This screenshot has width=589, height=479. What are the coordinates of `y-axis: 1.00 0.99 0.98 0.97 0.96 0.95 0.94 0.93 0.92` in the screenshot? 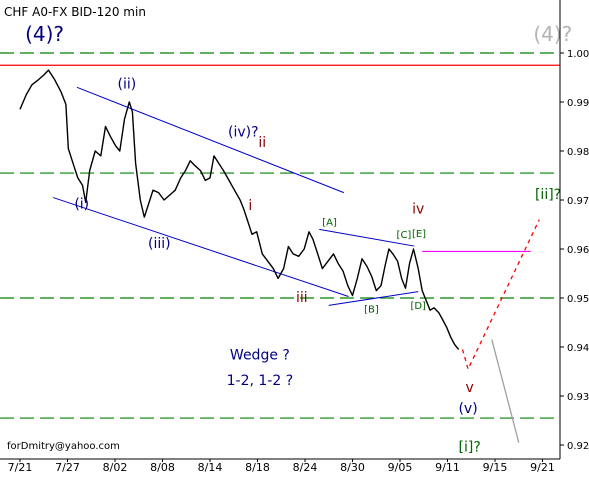 It's located at (574, 229).